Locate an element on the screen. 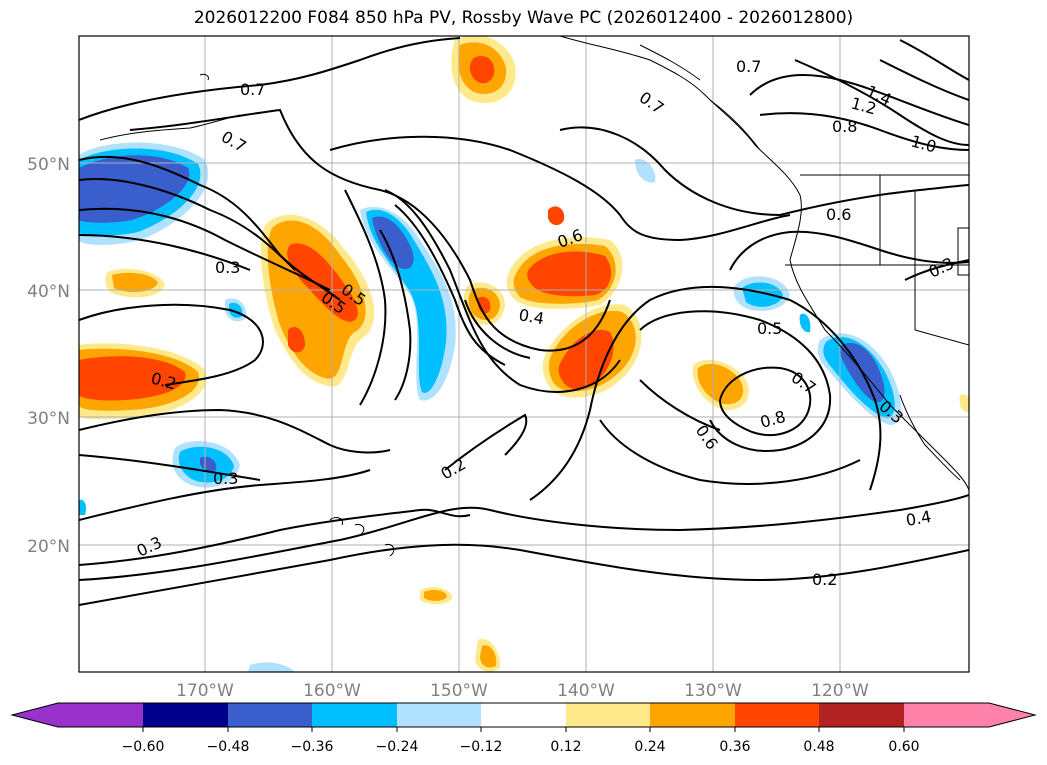 This screenshot has height=765, width=1047. colorbar-tick-label: 0.60 is located at coordinates (903, 747).